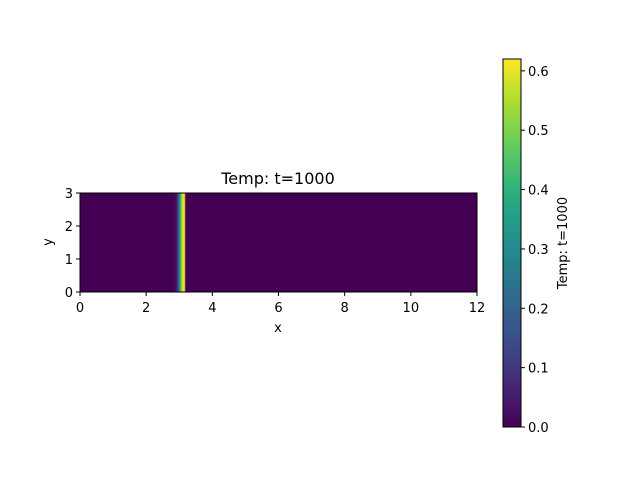  Describe the element at coordinates (278, 328) in the screenshot. I see `x-axis-label: x` at that location.